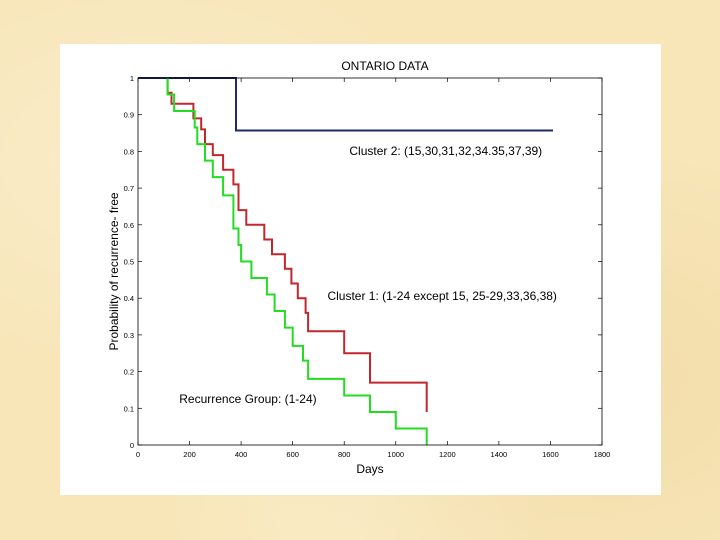 This screenshot has width=720, height=540. I want to click on y-tick-label: 0.4, so click(129, 298).